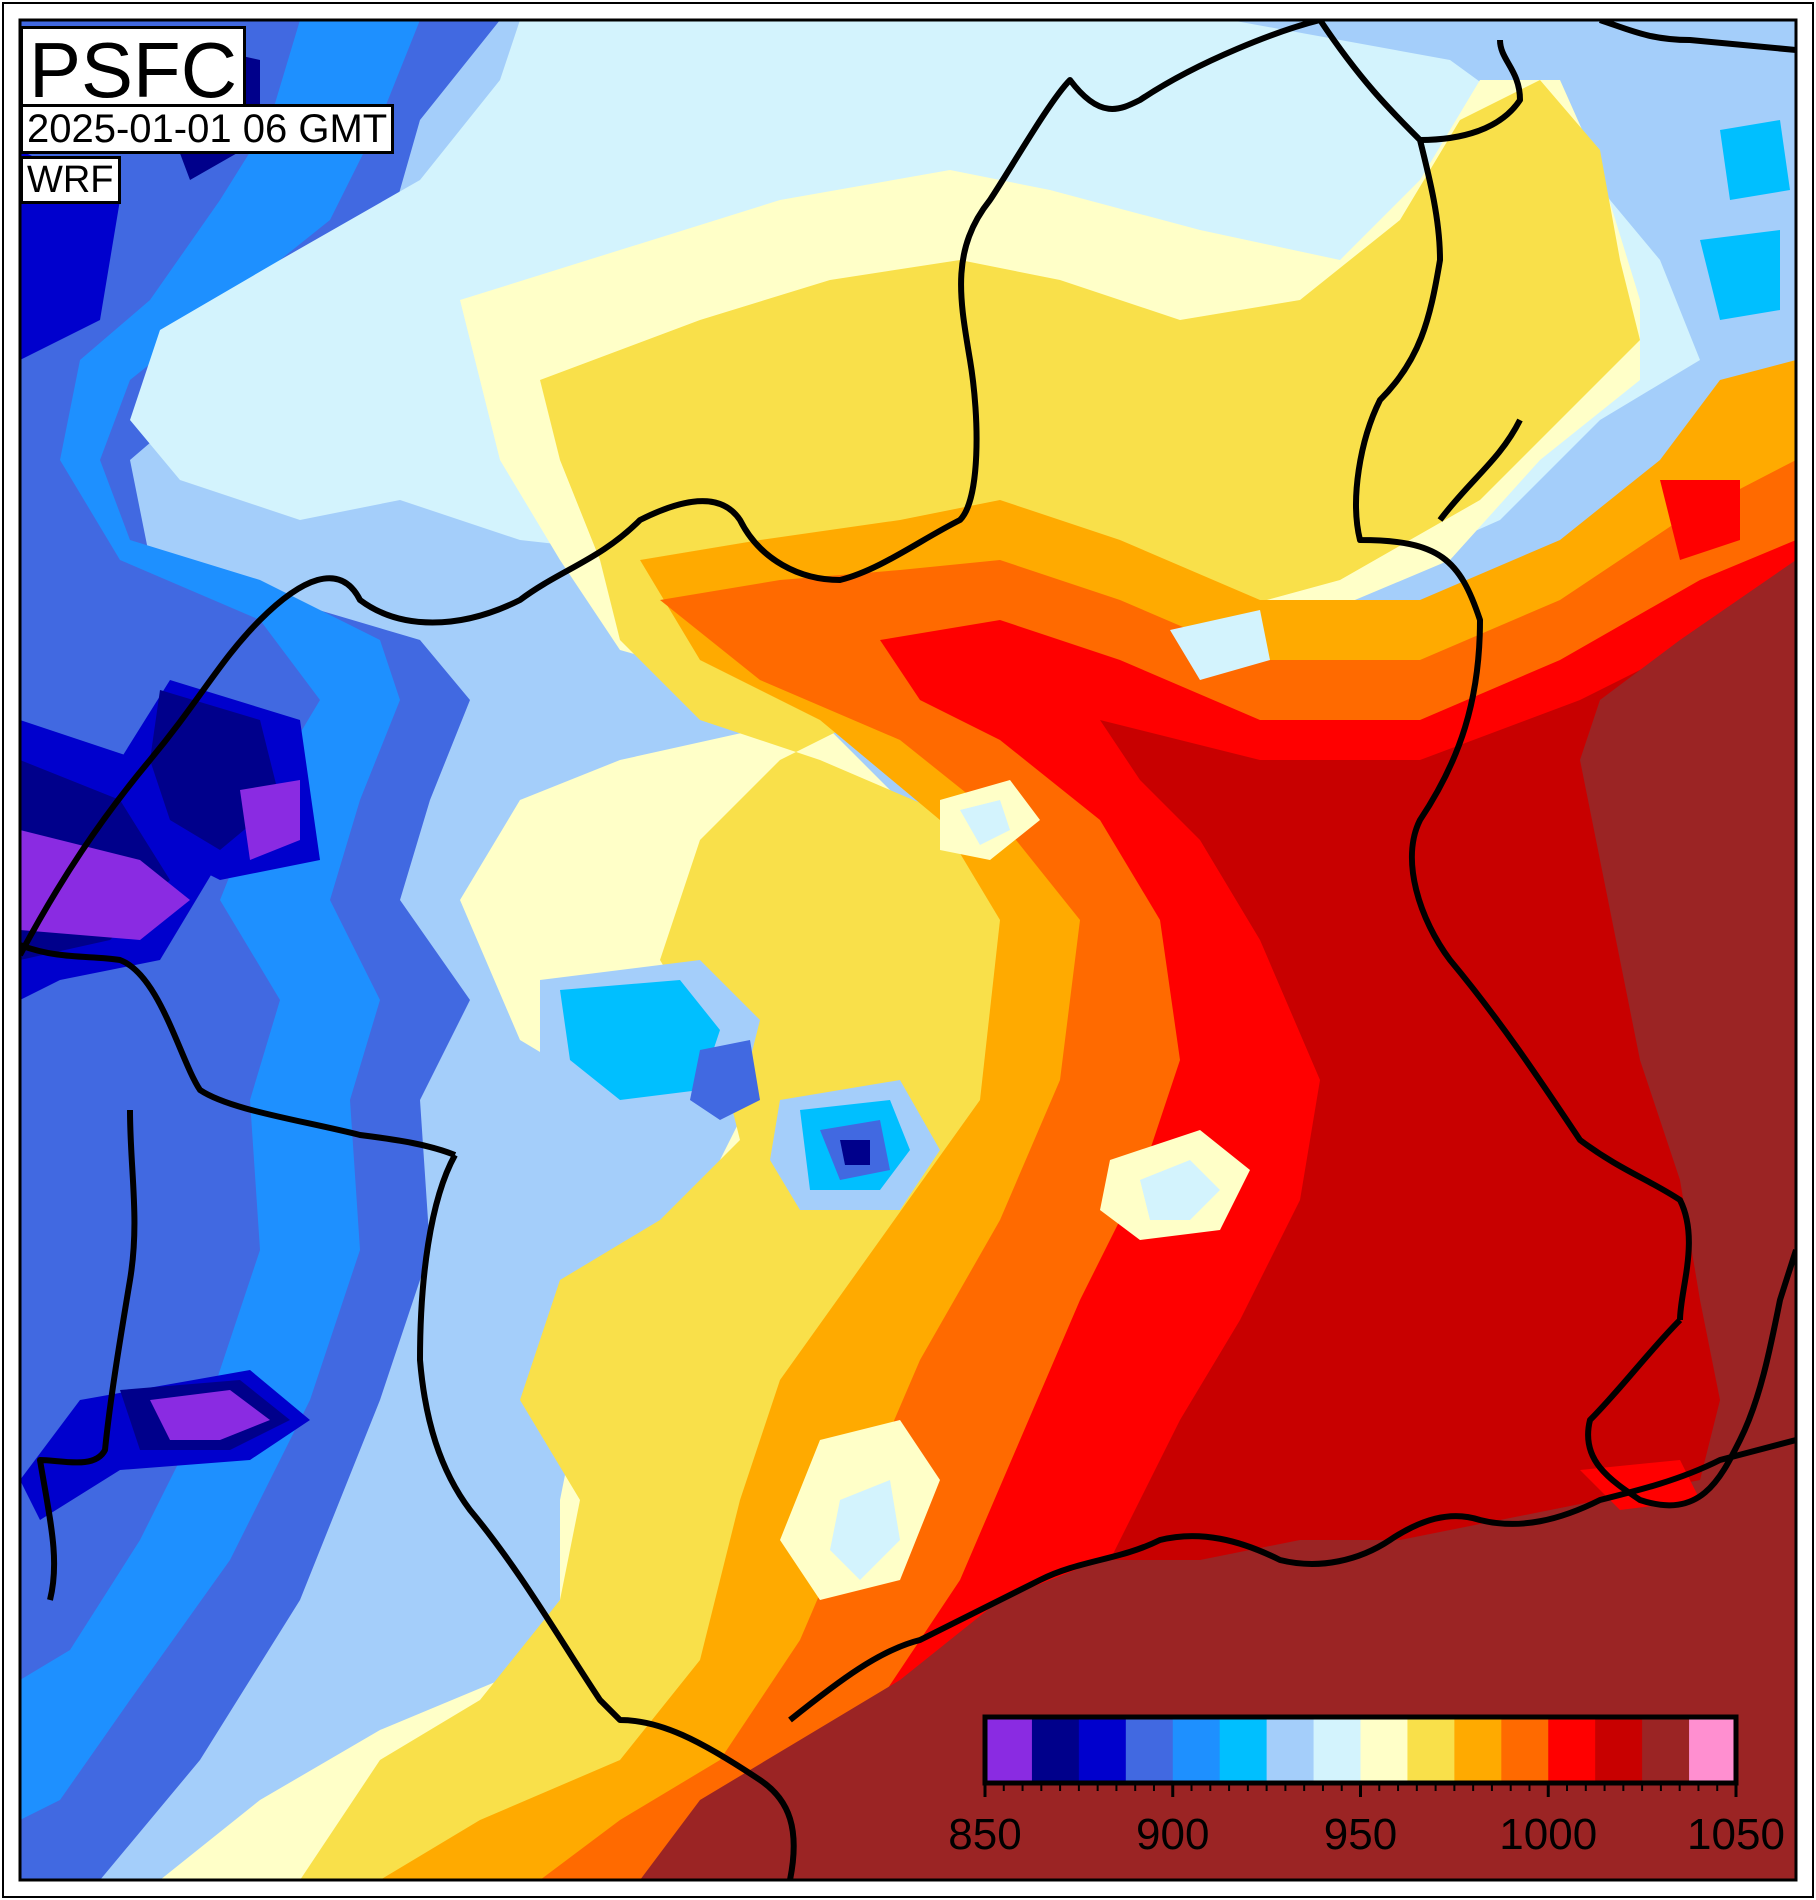 The height and width of the screenshot is (1900, 1816). What do you see at coordinates (207, 129) in the screenshot?
I see `valid-time-label: 2025-01-01 06 GMT` at bounding box center [207, 129].